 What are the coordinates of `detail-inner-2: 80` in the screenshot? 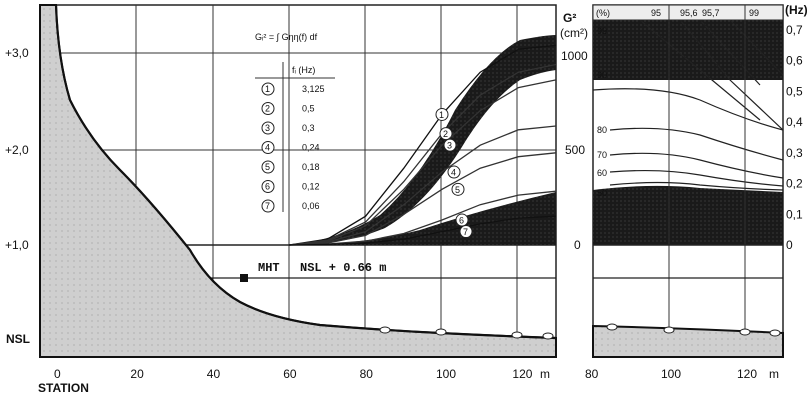 It's located at (602, 130).